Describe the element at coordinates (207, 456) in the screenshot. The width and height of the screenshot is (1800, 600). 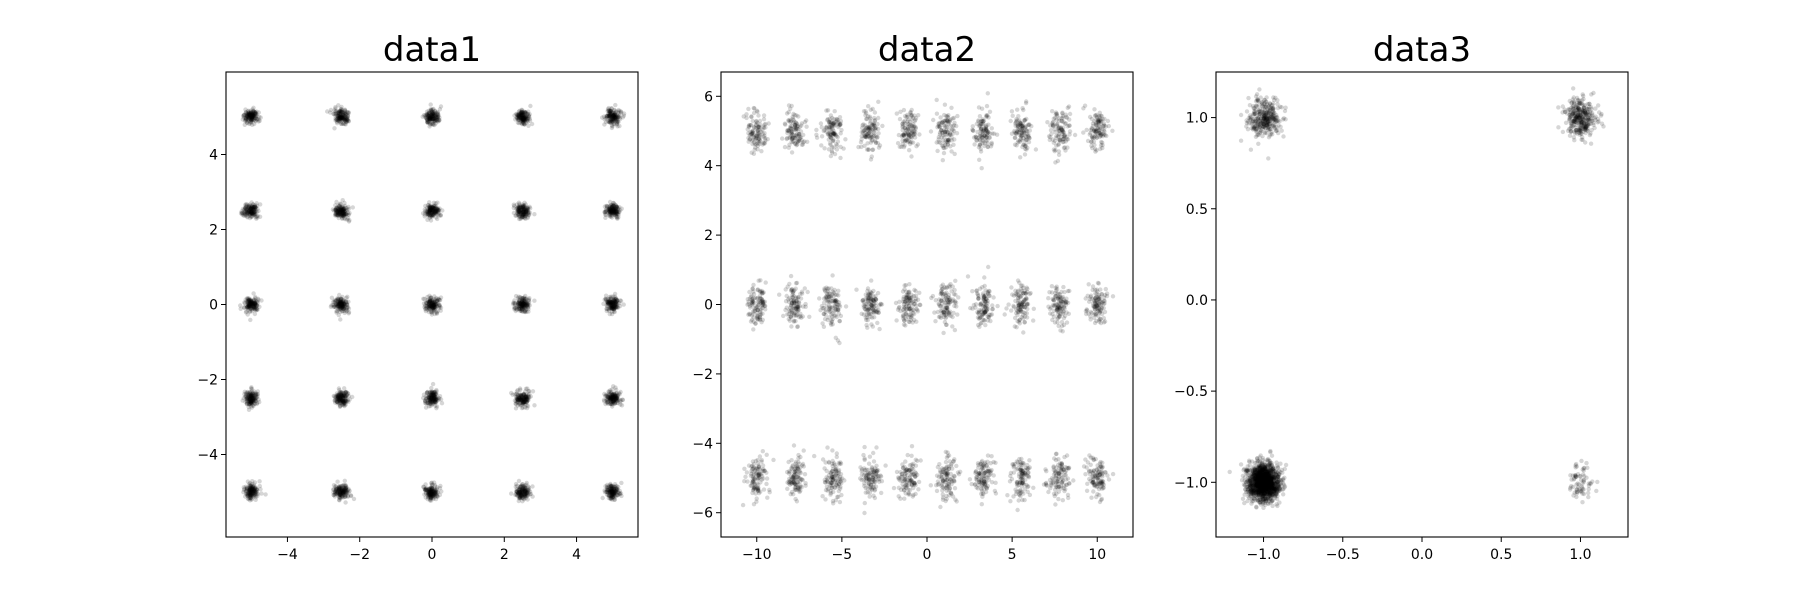
I see `y-tick-label: −4` at that location.